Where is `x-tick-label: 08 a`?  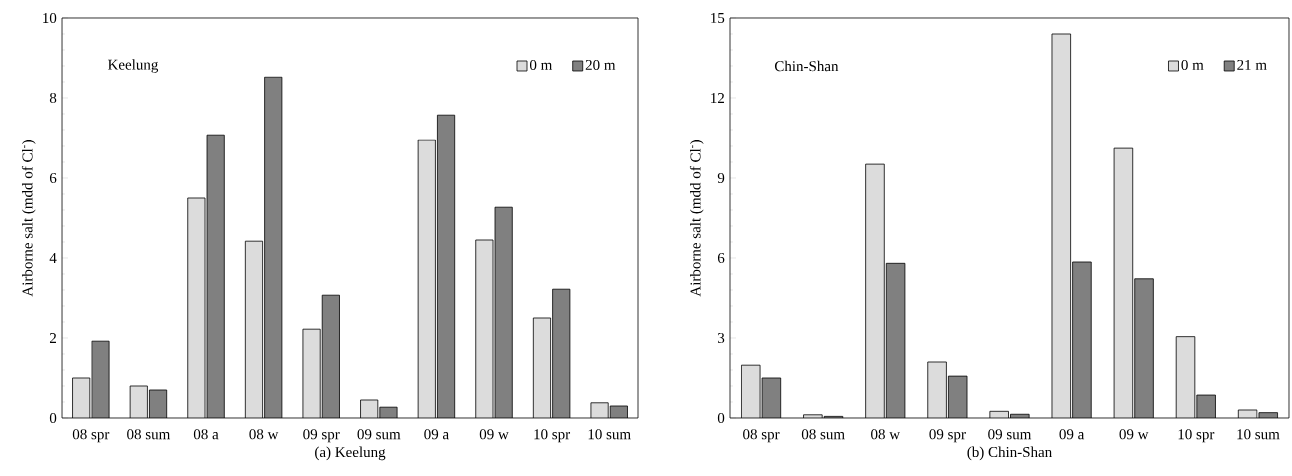 x-tick-label: 08 a is located at coordinates (206, 434).